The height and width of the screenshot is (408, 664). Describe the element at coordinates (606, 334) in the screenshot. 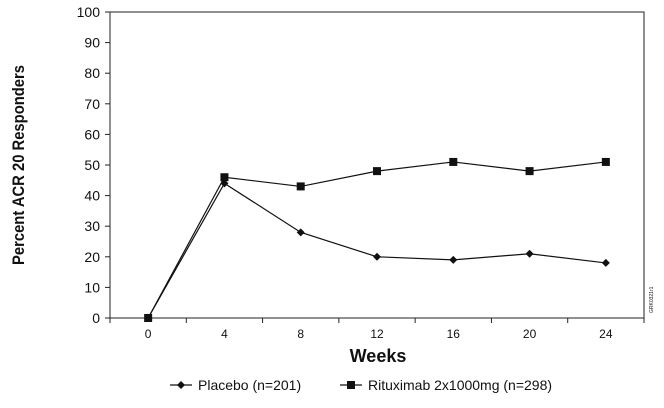

I see `x-tick-label: 24` at that location.